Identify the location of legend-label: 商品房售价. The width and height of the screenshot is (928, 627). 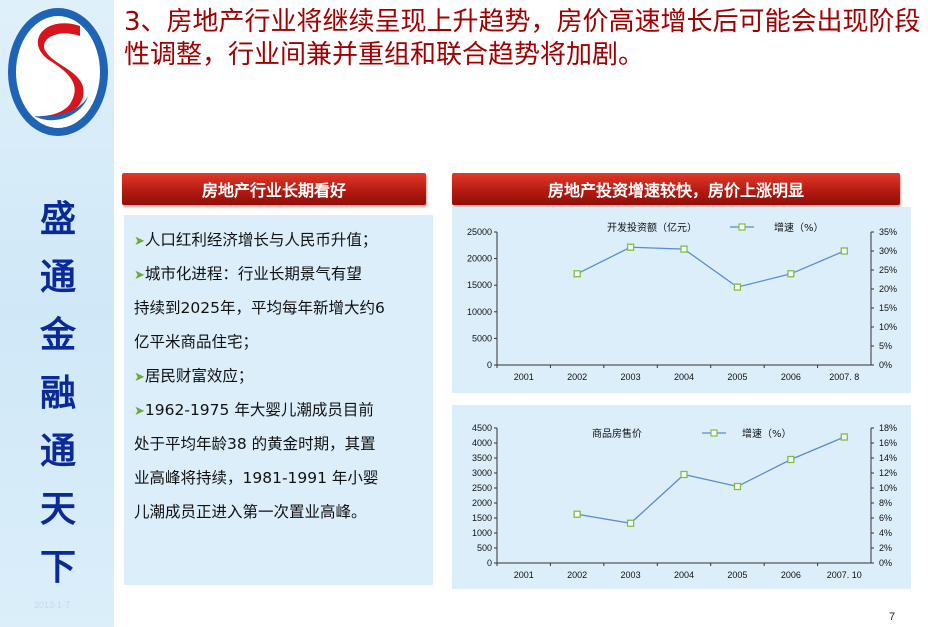
(617, 433).